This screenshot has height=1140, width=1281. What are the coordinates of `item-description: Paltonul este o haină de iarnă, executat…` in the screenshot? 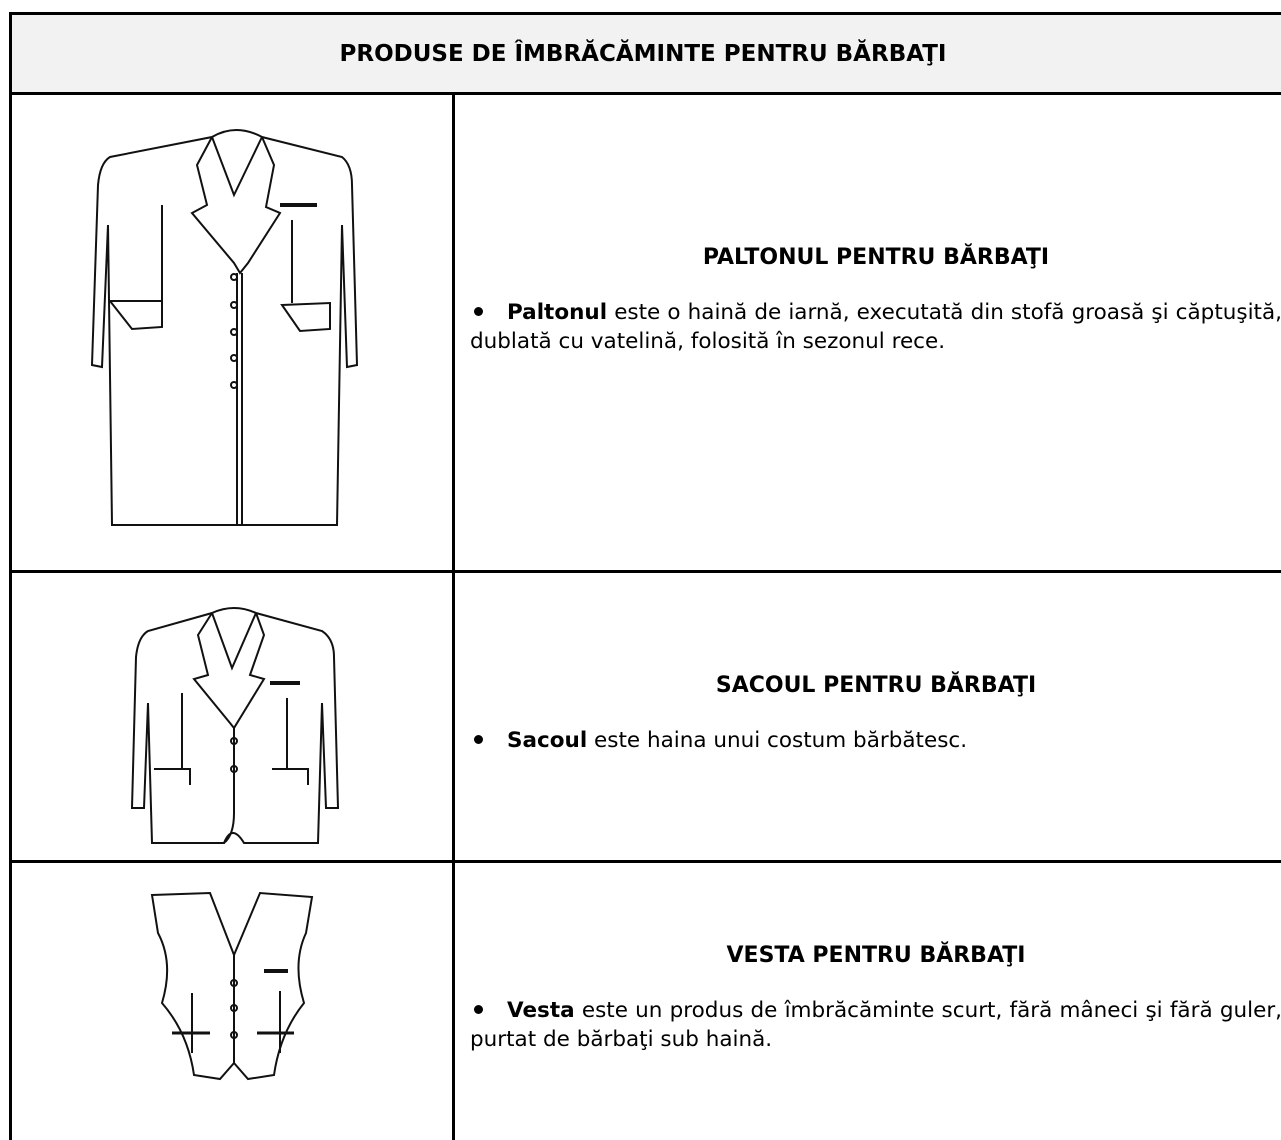 It's located at (875, 327).